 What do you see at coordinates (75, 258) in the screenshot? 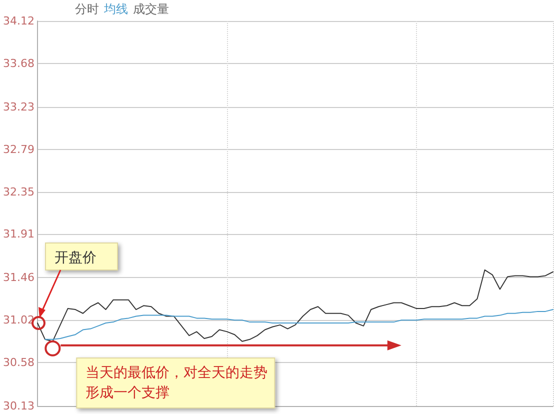
I see `annotation: 开盘价` at bounding box center [75, 258].